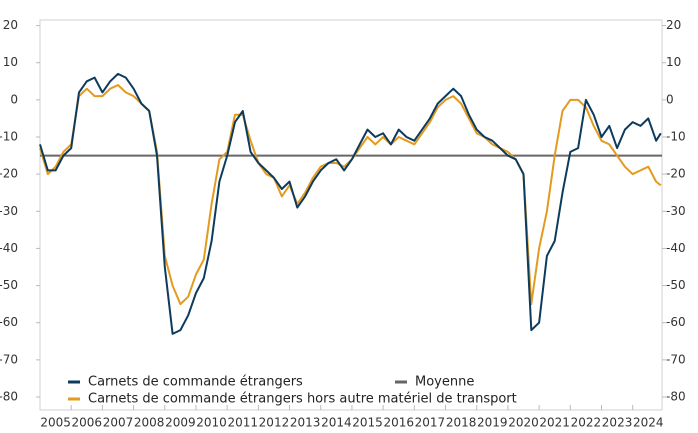 This screenshot has height=433, width=698. I want to click on x-tick-label: 2006, so click(87, 423).